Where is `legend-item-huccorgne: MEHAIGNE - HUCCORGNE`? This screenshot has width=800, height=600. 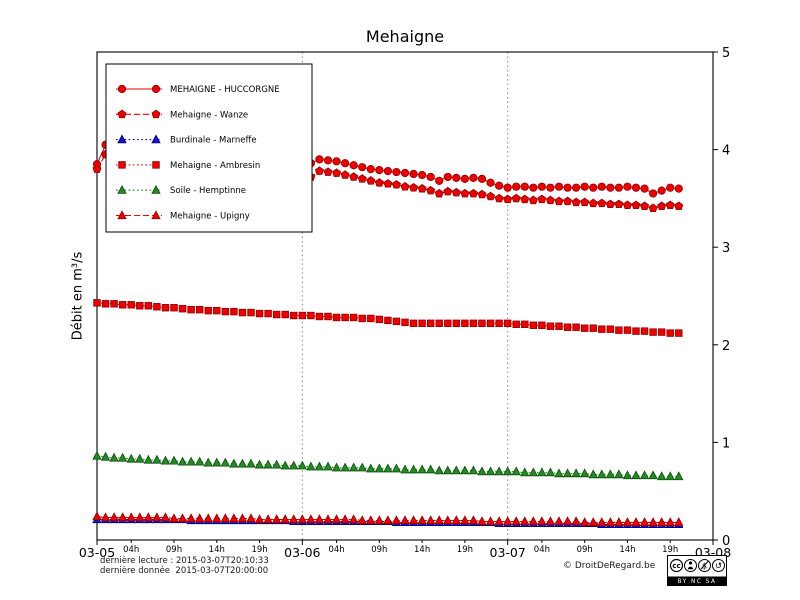
legend-item-huccorgne: MEHAIGNE - HUCCORGNE is located at coordinates (198, 89).